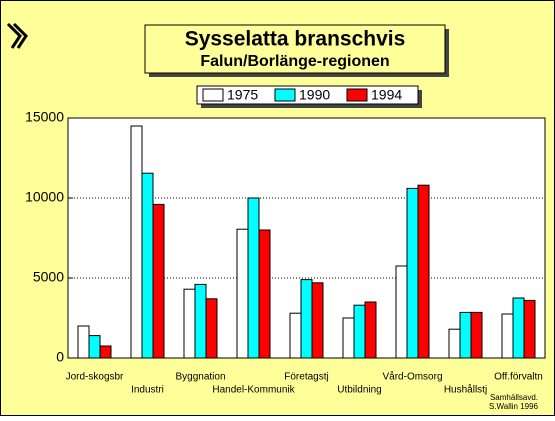 The width and height of the screenshot is (555, 421). What do you see at coordinates (295, 39) in the screenshot?
I see `chart-title: Sysselatta branschvis` at bounding box center [295, 39].